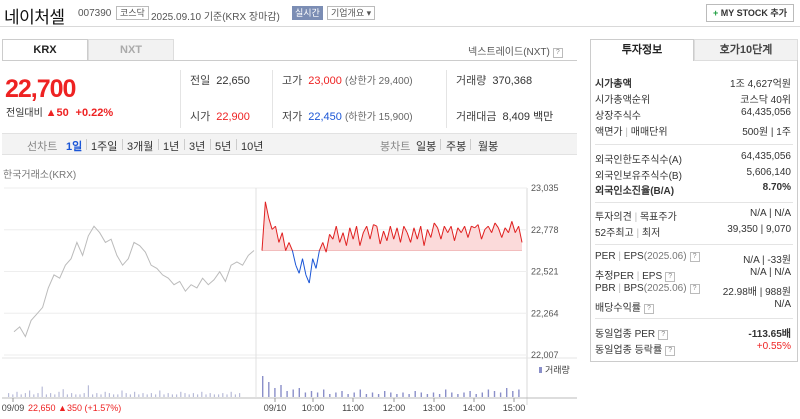 The width and height of the screenshot is (800, 419). I want to click on add-mystock-button: + MY STOCK 추가, so click(750, 13).